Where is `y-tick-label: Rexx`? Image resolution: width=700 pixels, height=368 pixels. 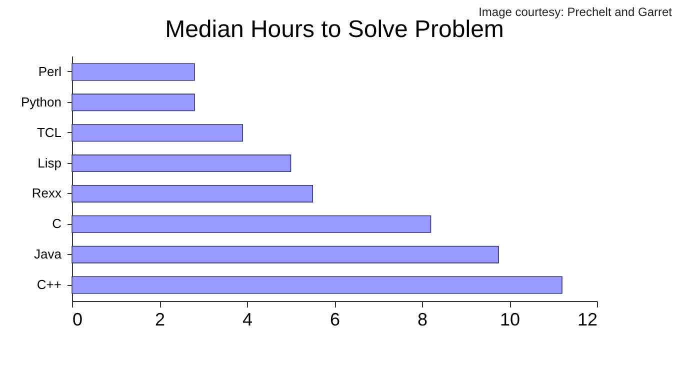
y-tick-label: Rexx is located at coordinates (47, 193).